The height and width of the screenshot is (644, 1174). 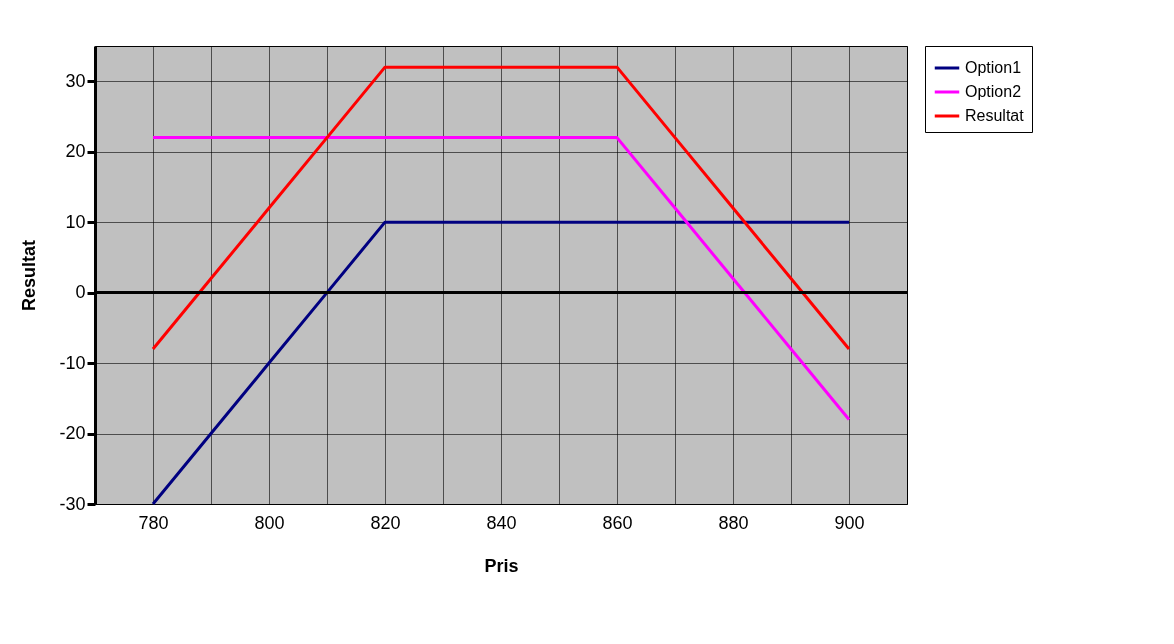 I want to click on y-tick-label: -20, so click(x=72, y=433).